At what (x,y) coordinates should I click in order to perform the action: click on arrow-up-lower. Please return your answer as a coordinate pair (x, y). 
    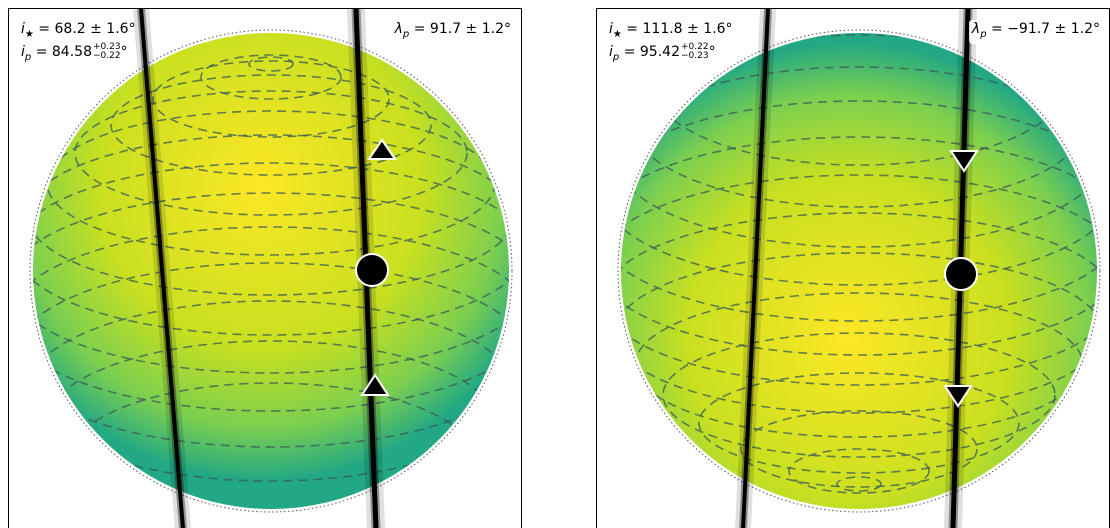
    Looking at the image, I should click on (375, 384).